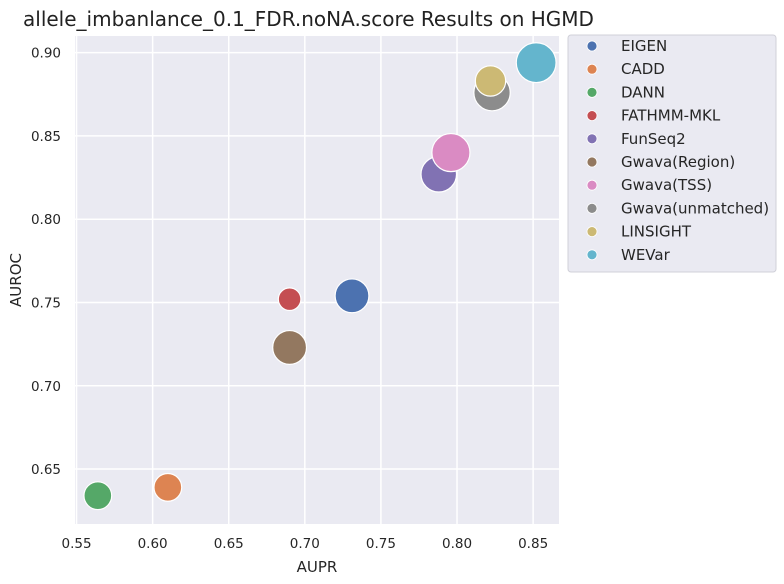 The height and width of the screenshot is (584, 784). I want to click on y-tick-label: 0.75, so click(46, 303).